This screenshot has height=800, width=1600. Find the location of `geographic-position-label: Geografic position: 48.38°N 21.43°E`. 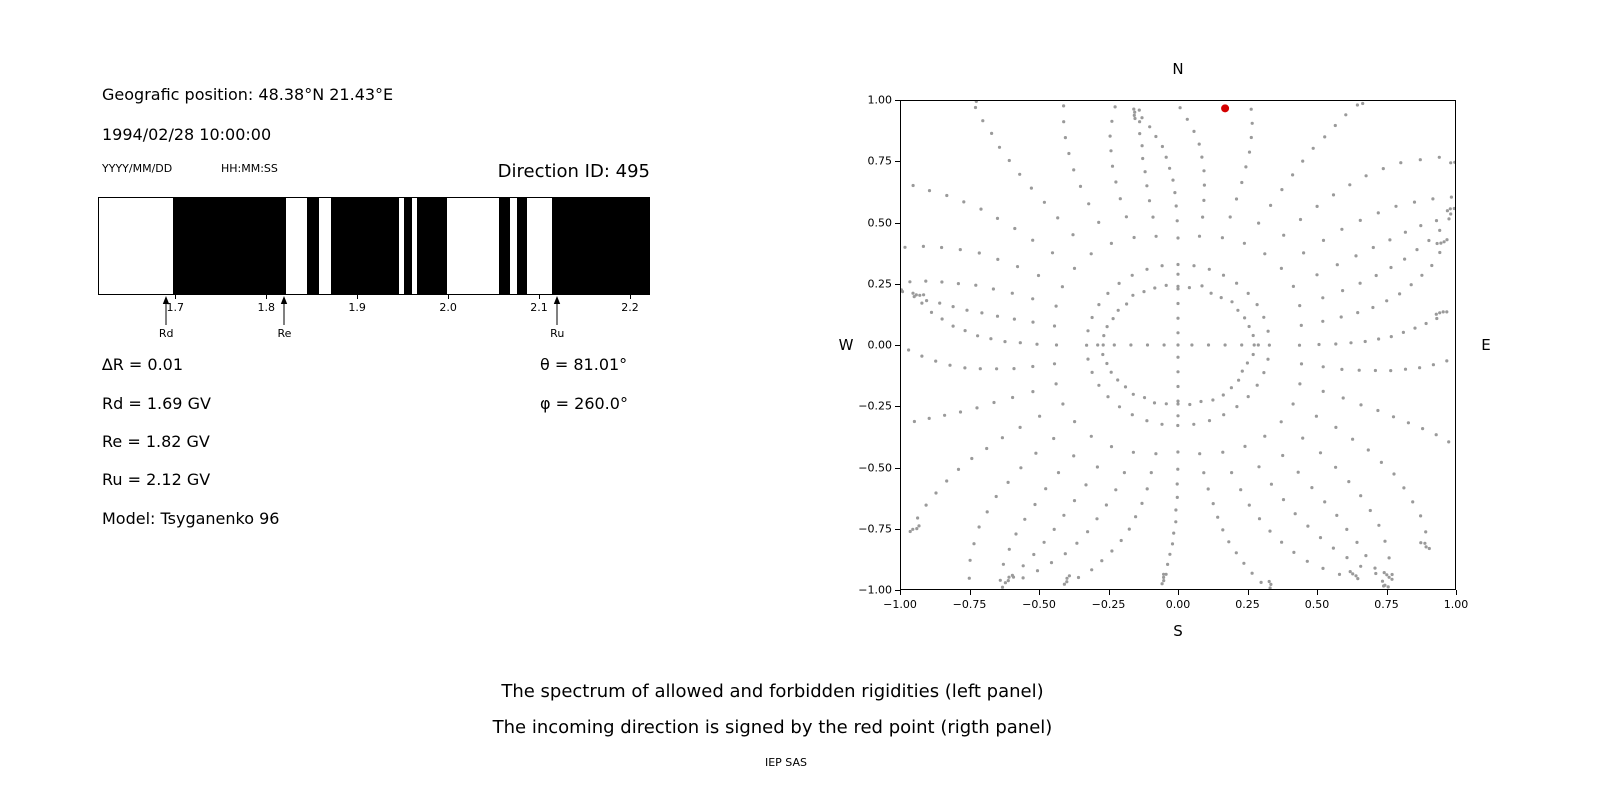

geographic-position-label: Geografic position: 48.38°N 21.43°E is located at coordinates (248, 94).